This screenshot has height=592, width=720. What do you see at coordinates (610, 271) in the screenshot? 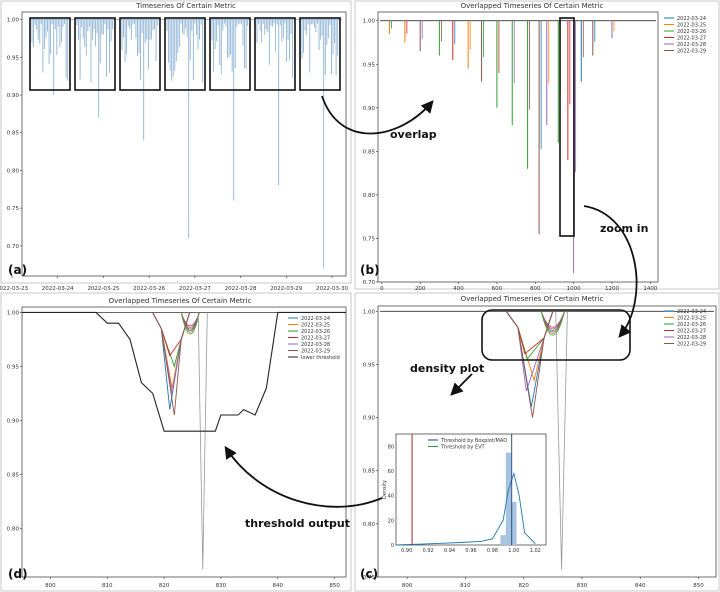
I see `arrow-zoom-in` at bounding box center [610, 271].